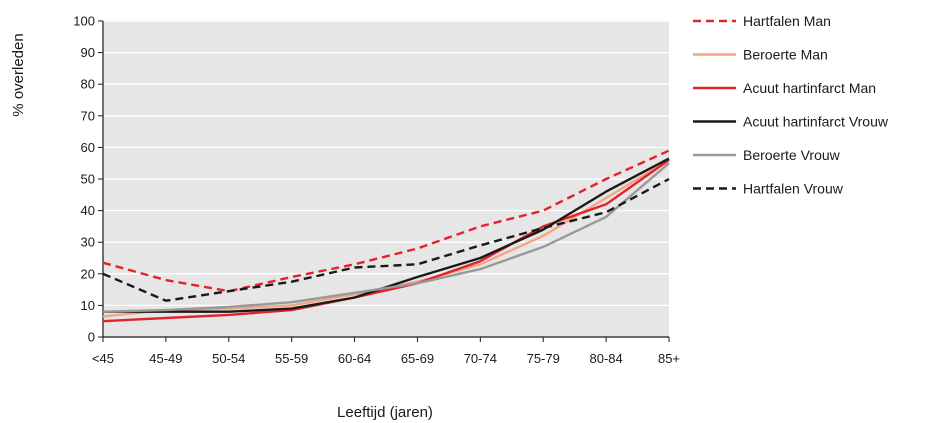 The width and height of the screenshot is (927, 423). Describe the element at coordinates (787, 21) in the screenshot. I see `legend-label-hartfalen-man: Hartfalen Man` at that location.